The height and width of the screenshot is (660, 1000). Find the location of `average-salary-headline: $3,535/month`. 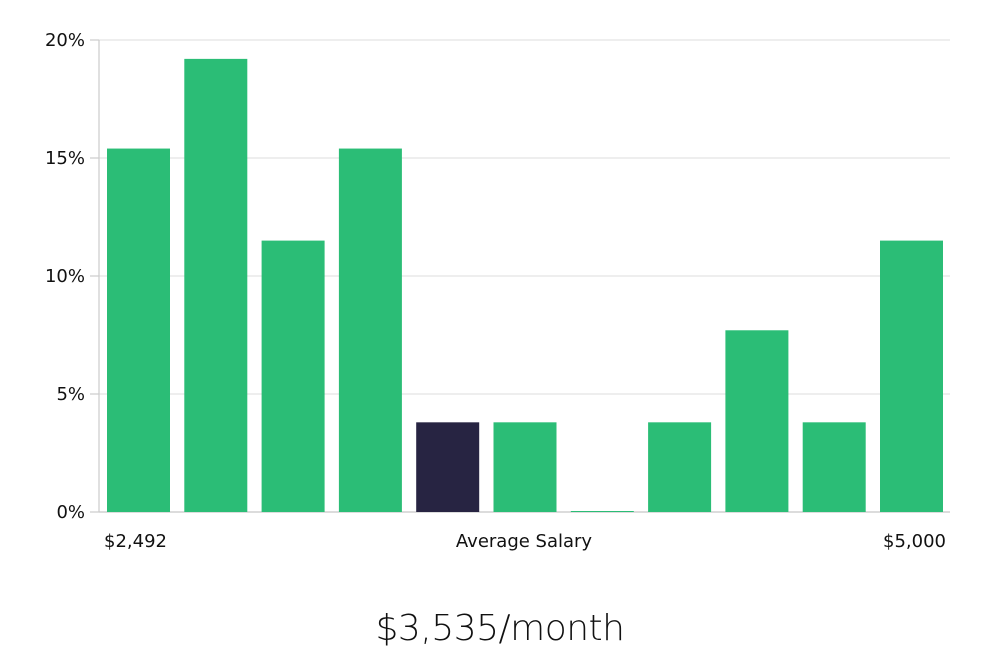

average-salary-headline: $3,535/month is located at coordinates (500, 628).